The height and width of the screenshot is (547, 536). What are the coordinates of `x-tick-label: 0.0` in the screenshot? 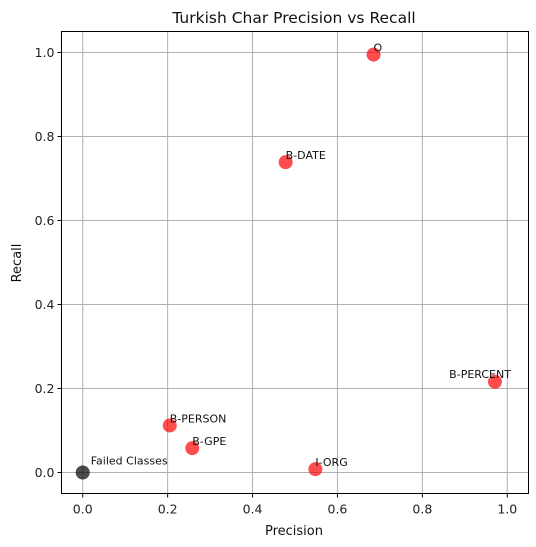 It's located at (83, 509).